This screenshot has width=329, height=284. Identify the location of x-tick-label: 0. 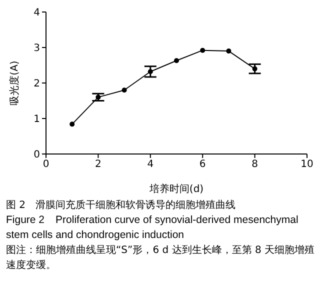
(46, 164).